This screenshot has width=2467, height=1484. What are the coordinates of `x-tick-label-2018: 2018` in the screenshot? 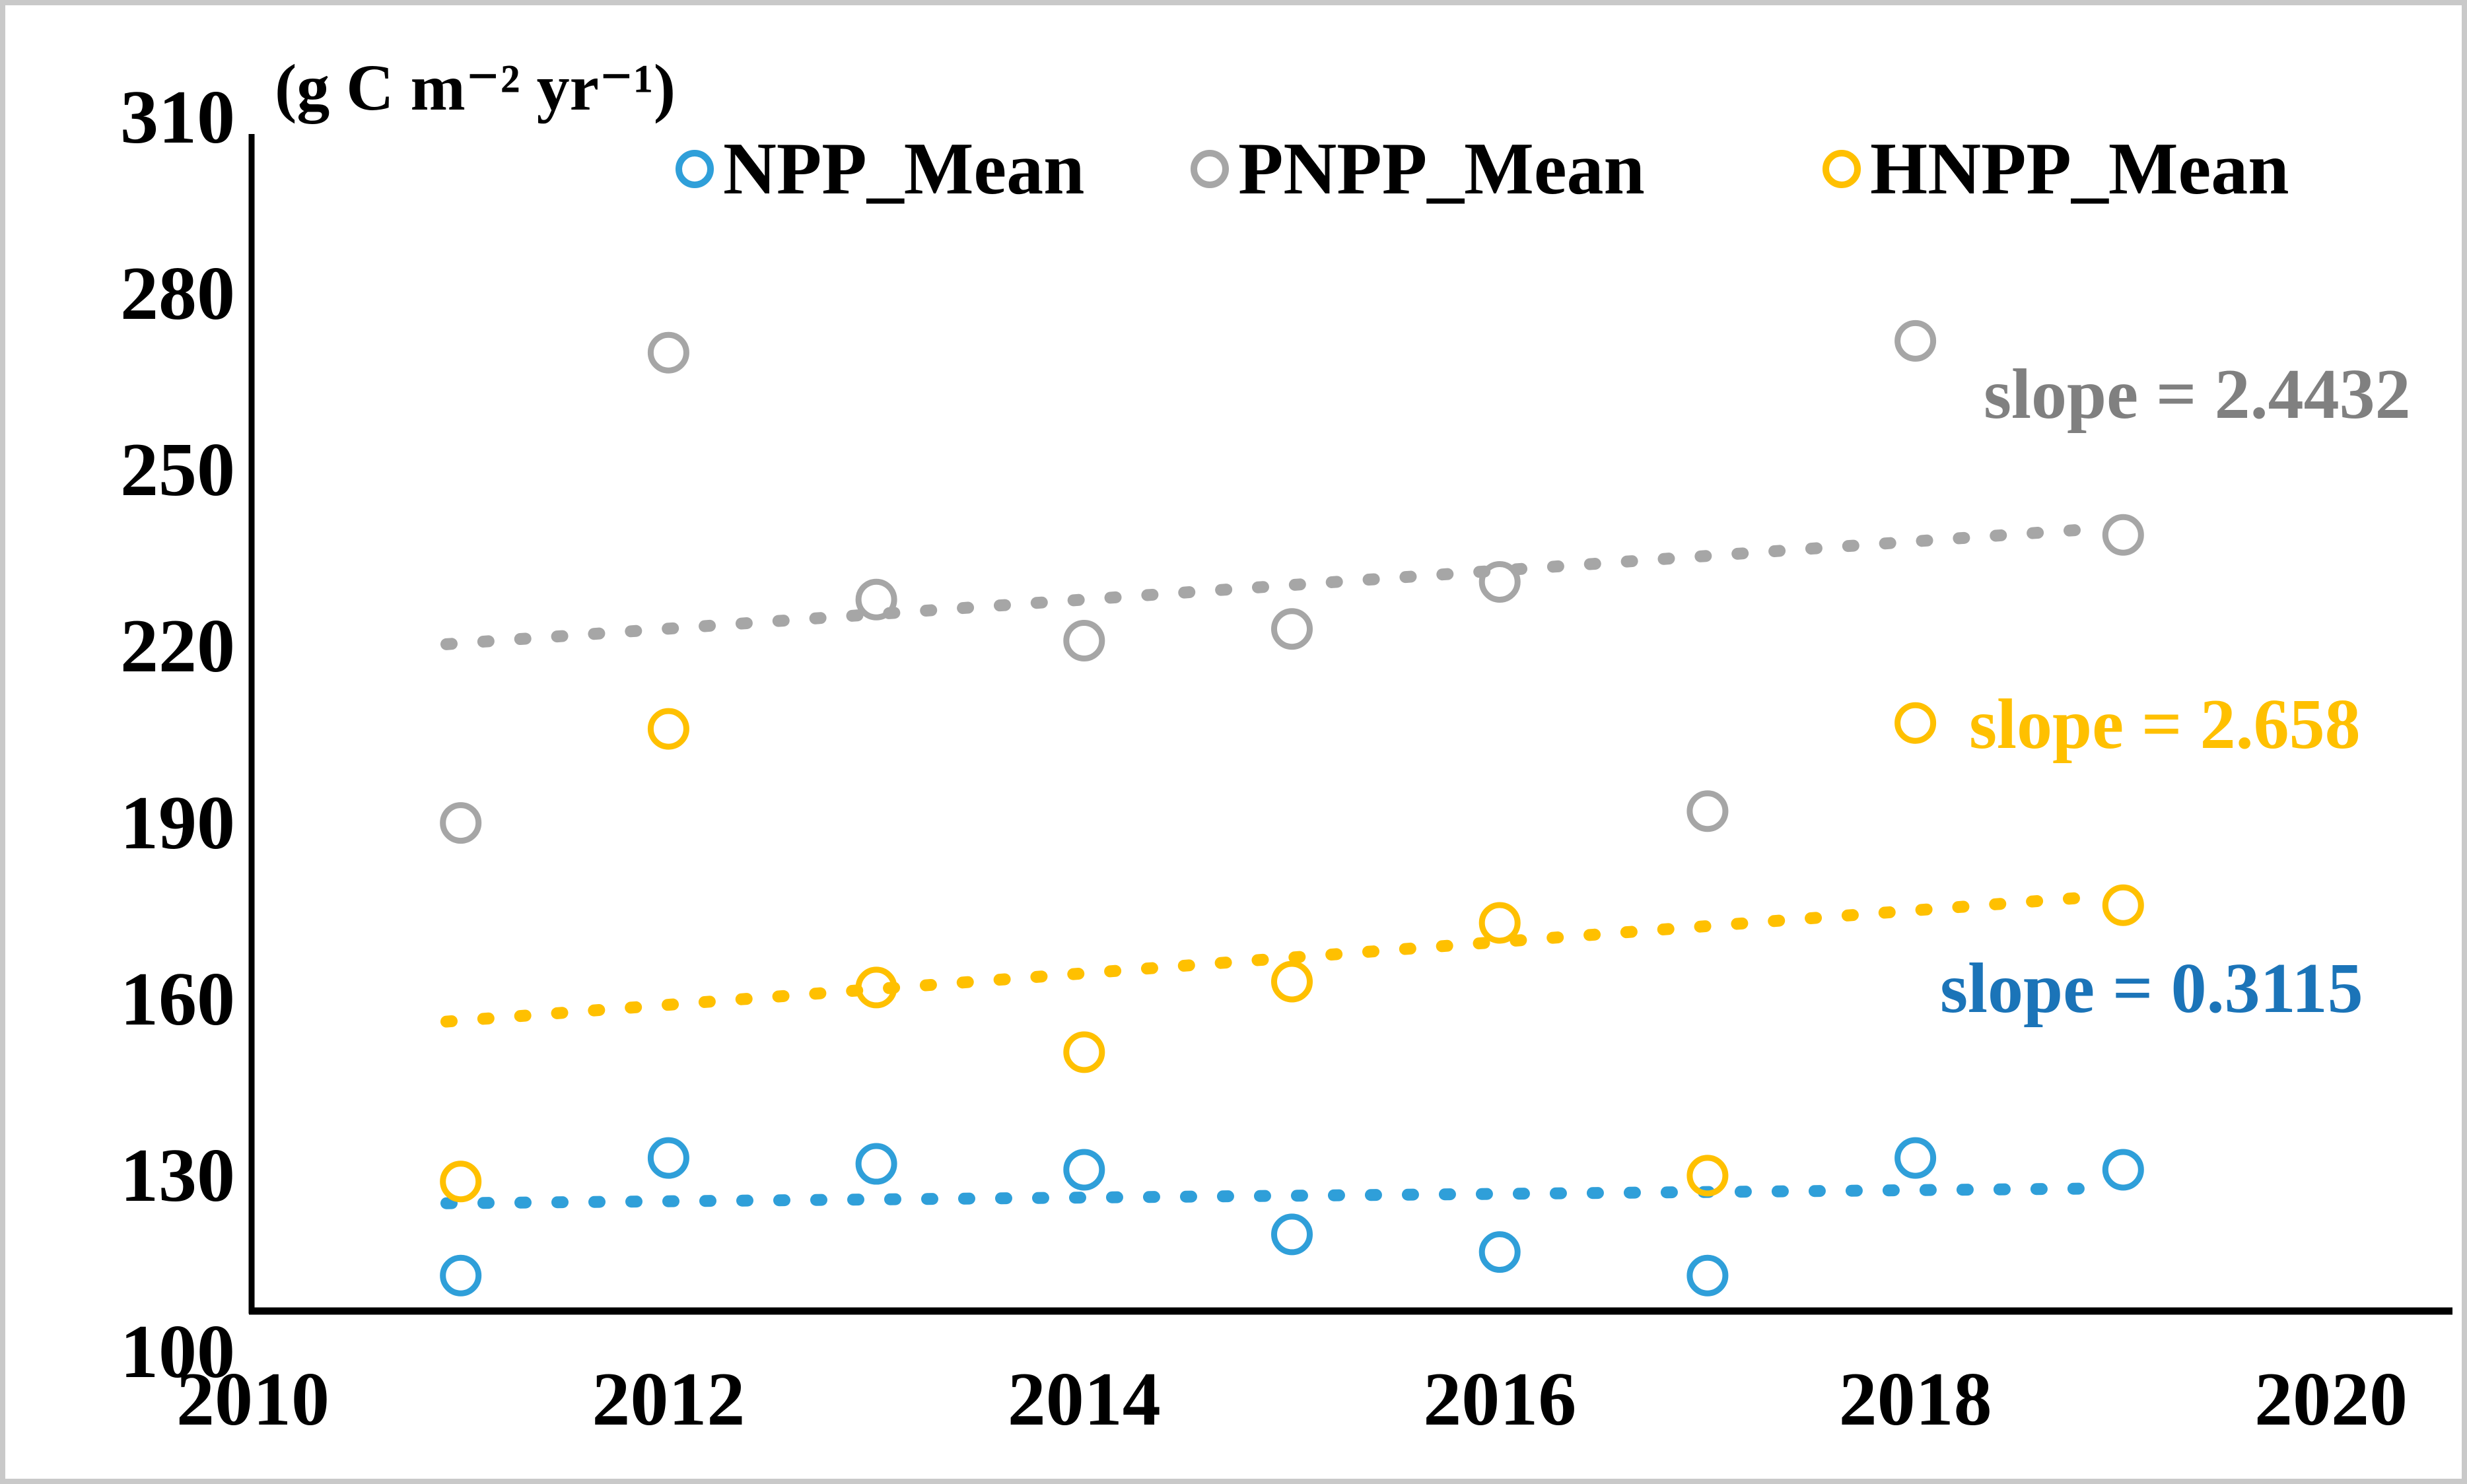 It's located at (1915, 1400).